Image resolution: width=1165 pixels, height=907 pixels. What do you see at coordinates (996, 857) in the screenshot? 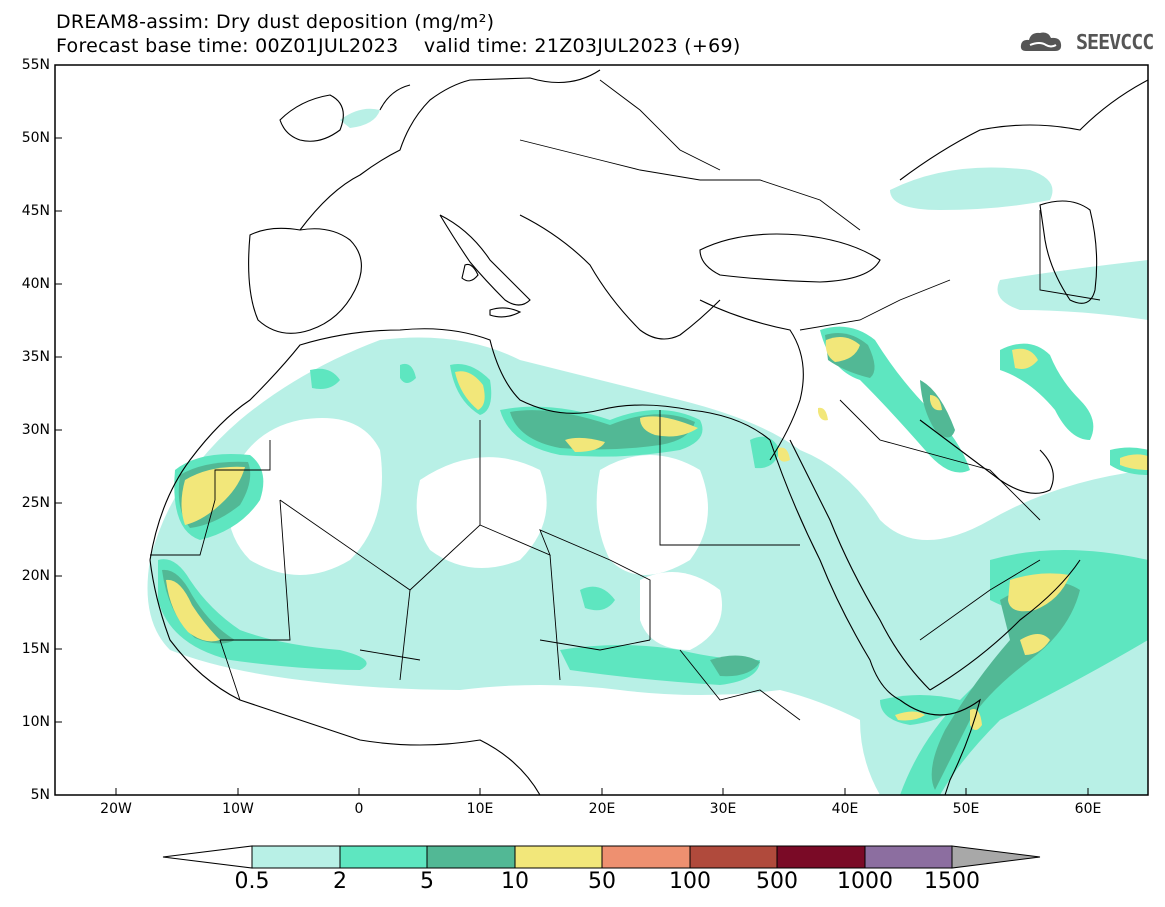
I see `legend-arrow-right` at bounding box center [996, 857].